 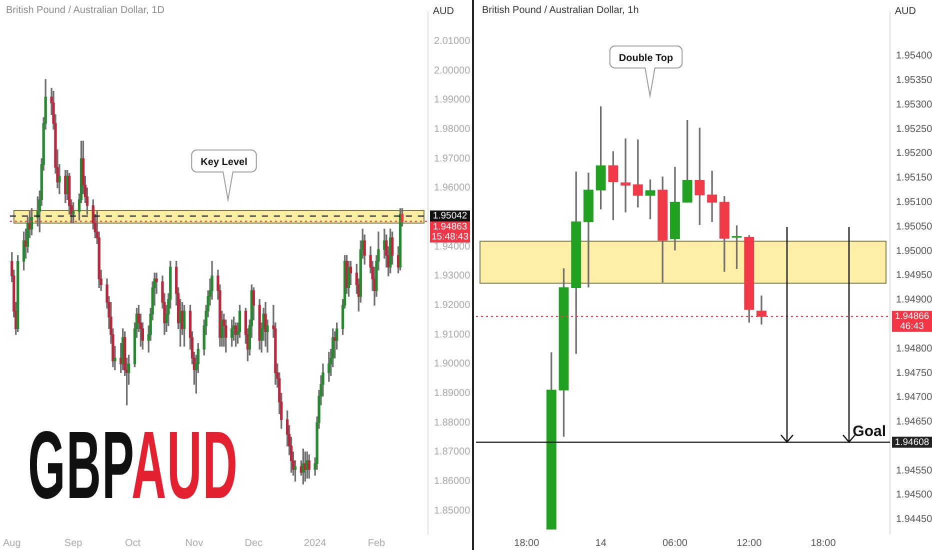 I want to click on y-tick-label: 1.94900, so click(x=914, y=300).